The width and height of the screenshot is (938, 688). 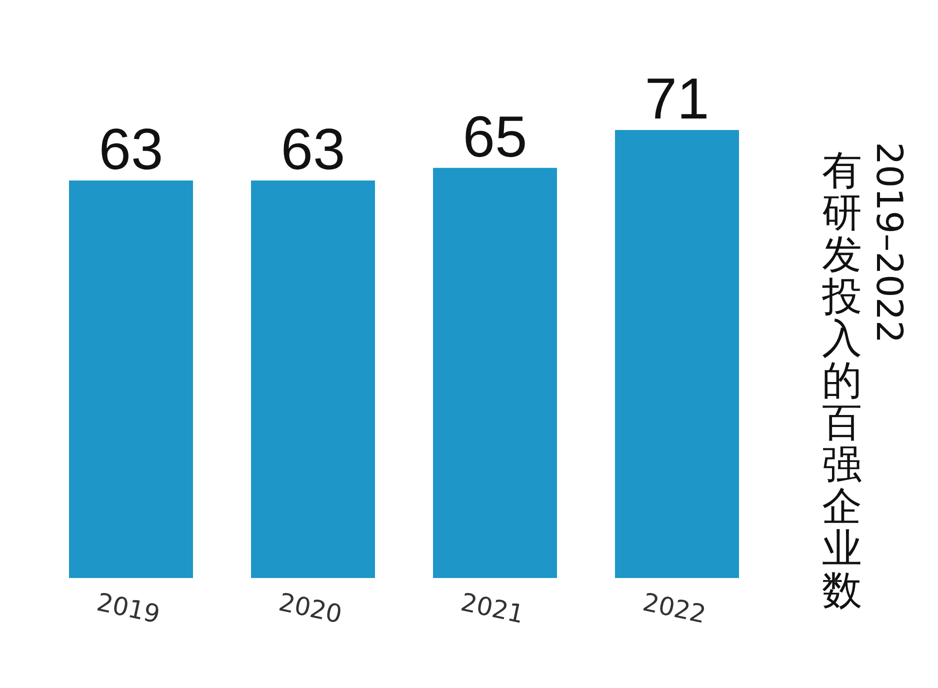 I want to click on x-tick-label: 2022, so click(x=674, y=608).